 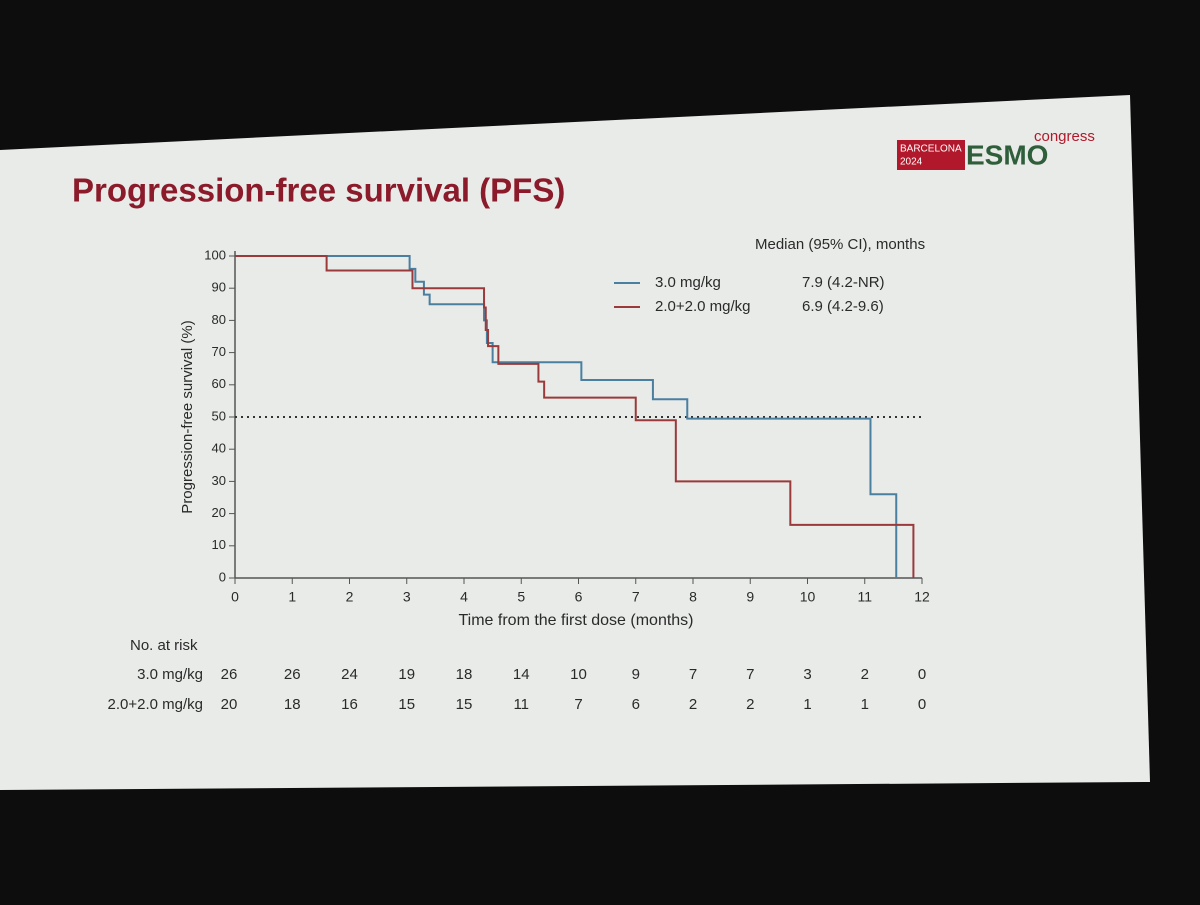 I want to click on y-tick-label: 100, so click(x=215, y=254).